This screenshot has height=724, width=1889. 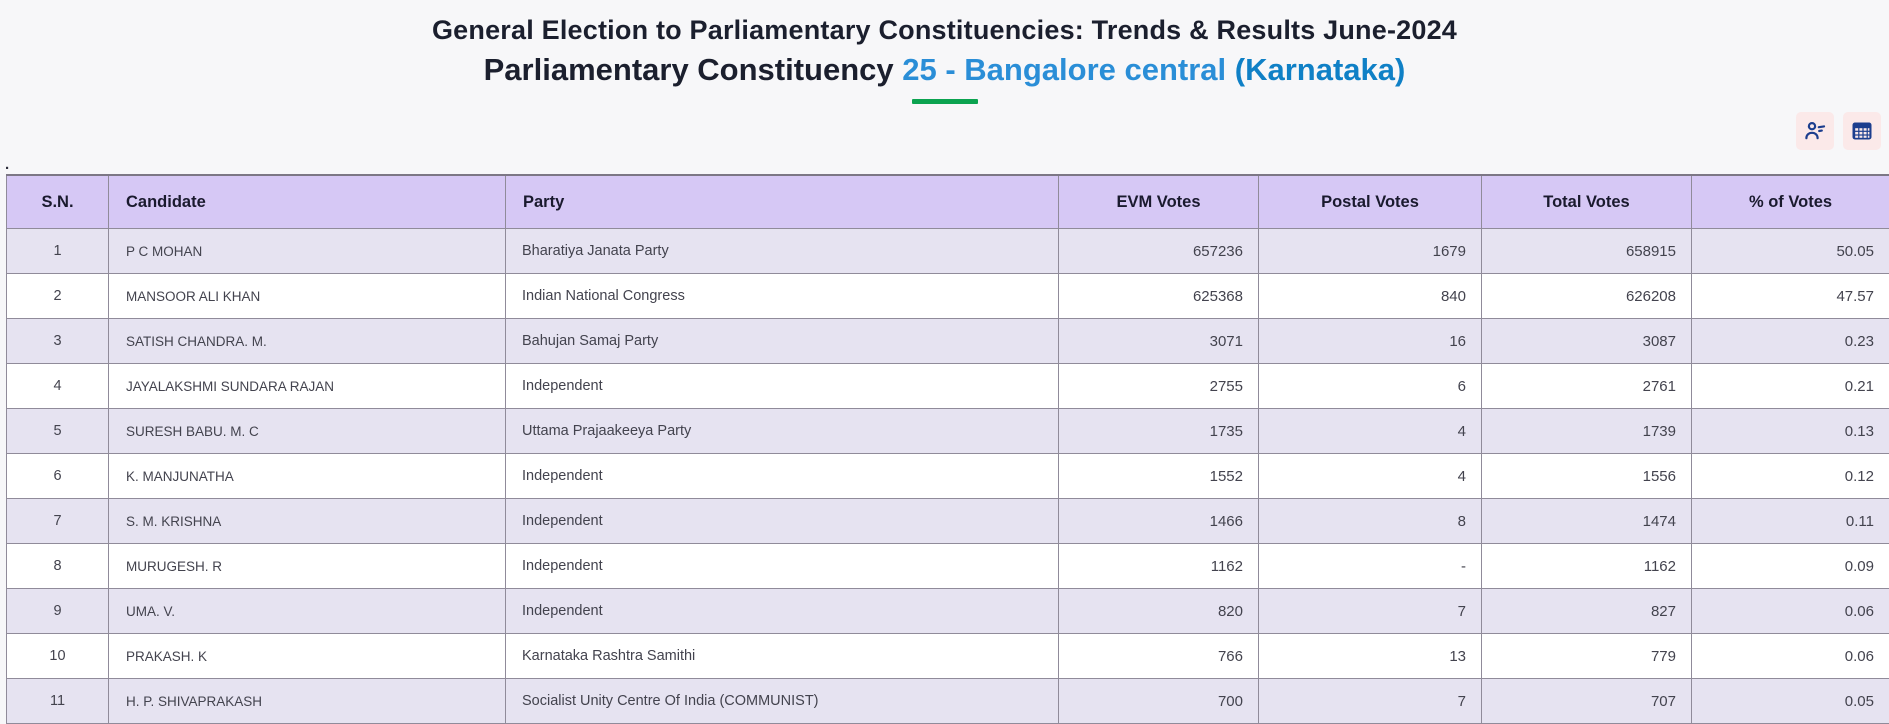 What do you see at coordinates (1159, 386) in the screenshot?
I see `cell-evm-votes: 2755` at bounding box center [1159, 386].